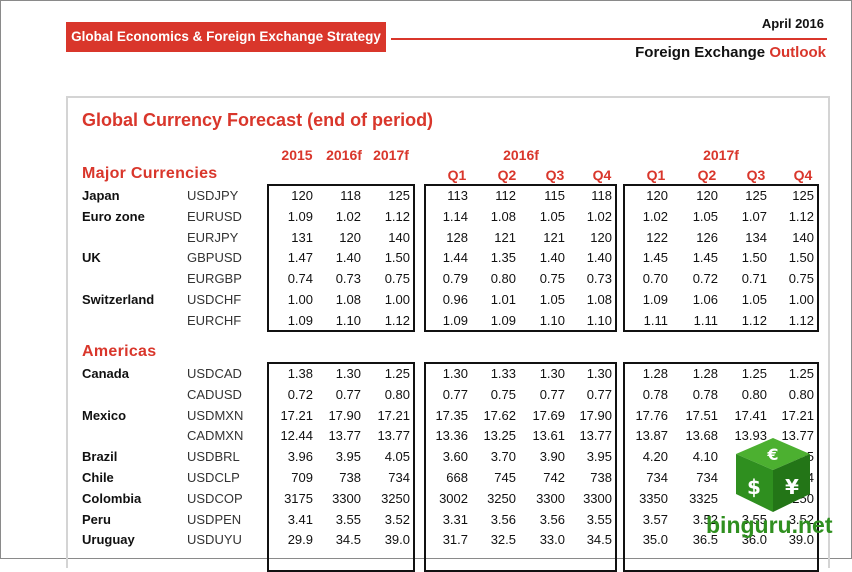 Image resolution: width=852 pixels, height=572 pixels. Describe the element at coordinates (548, 436) in the screenshot. I see `row-value: 13.61` at that location.